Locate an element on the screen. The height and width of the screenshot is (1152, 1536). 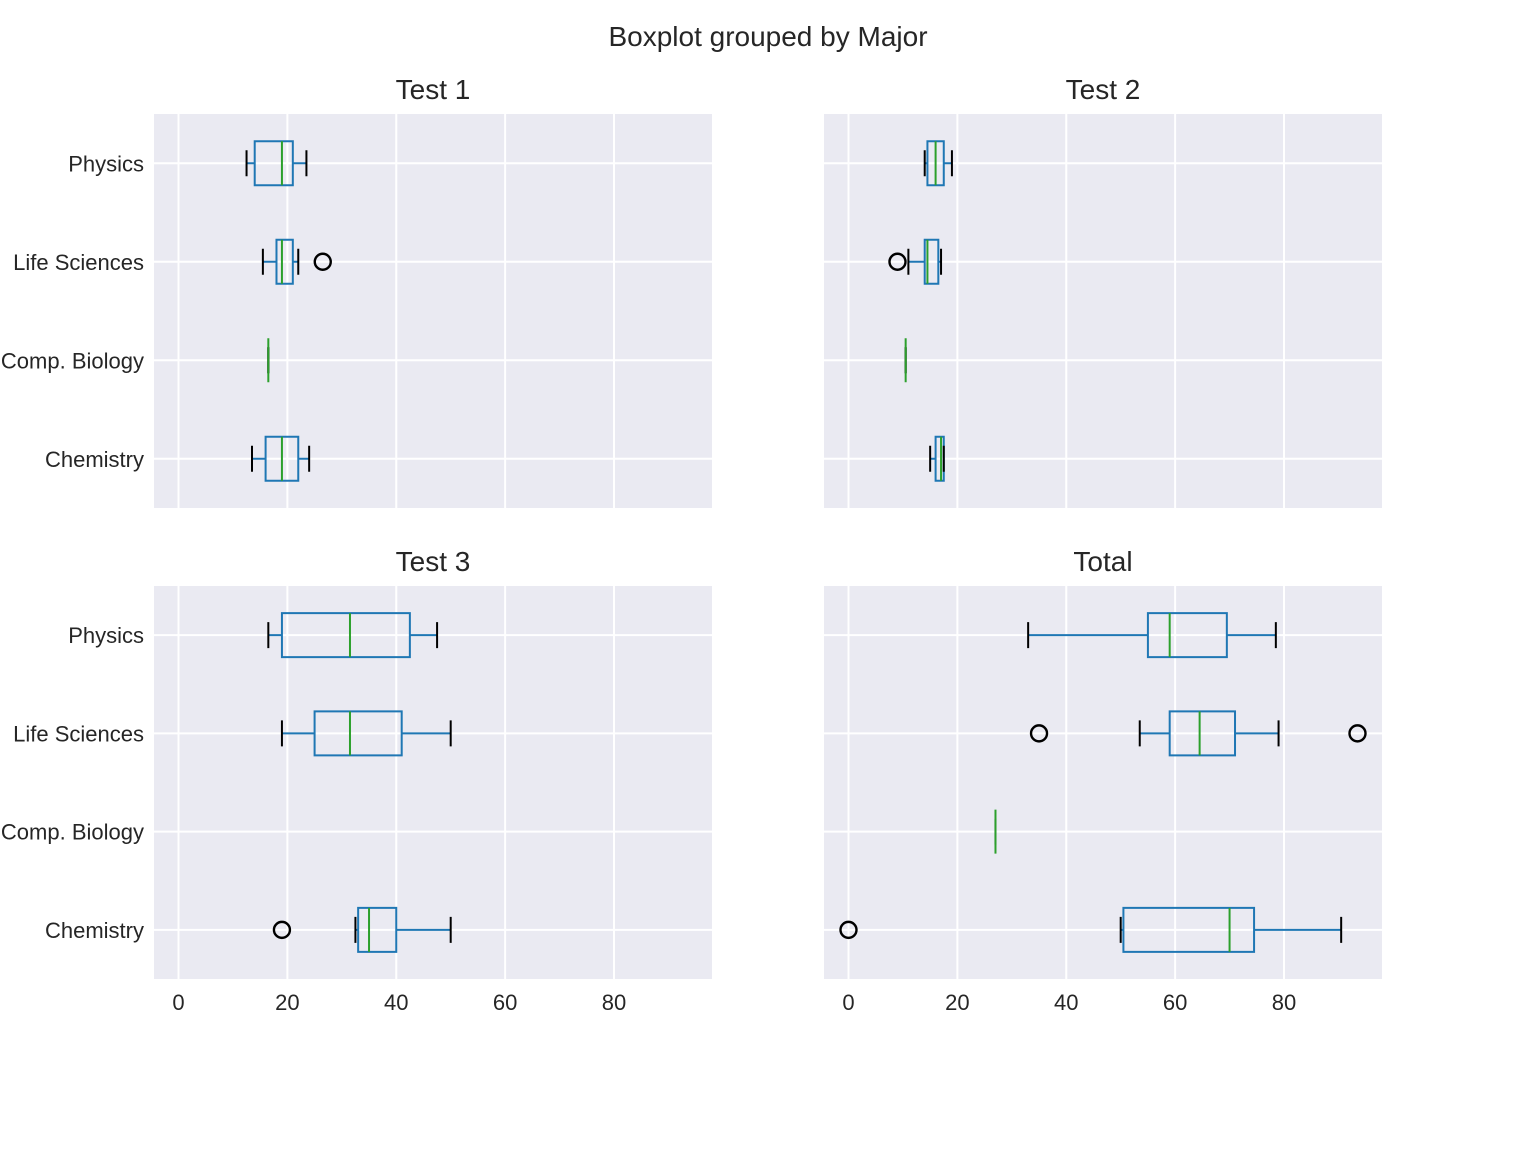
panel-title: Test 2 is located at coordinates (1103, 89).